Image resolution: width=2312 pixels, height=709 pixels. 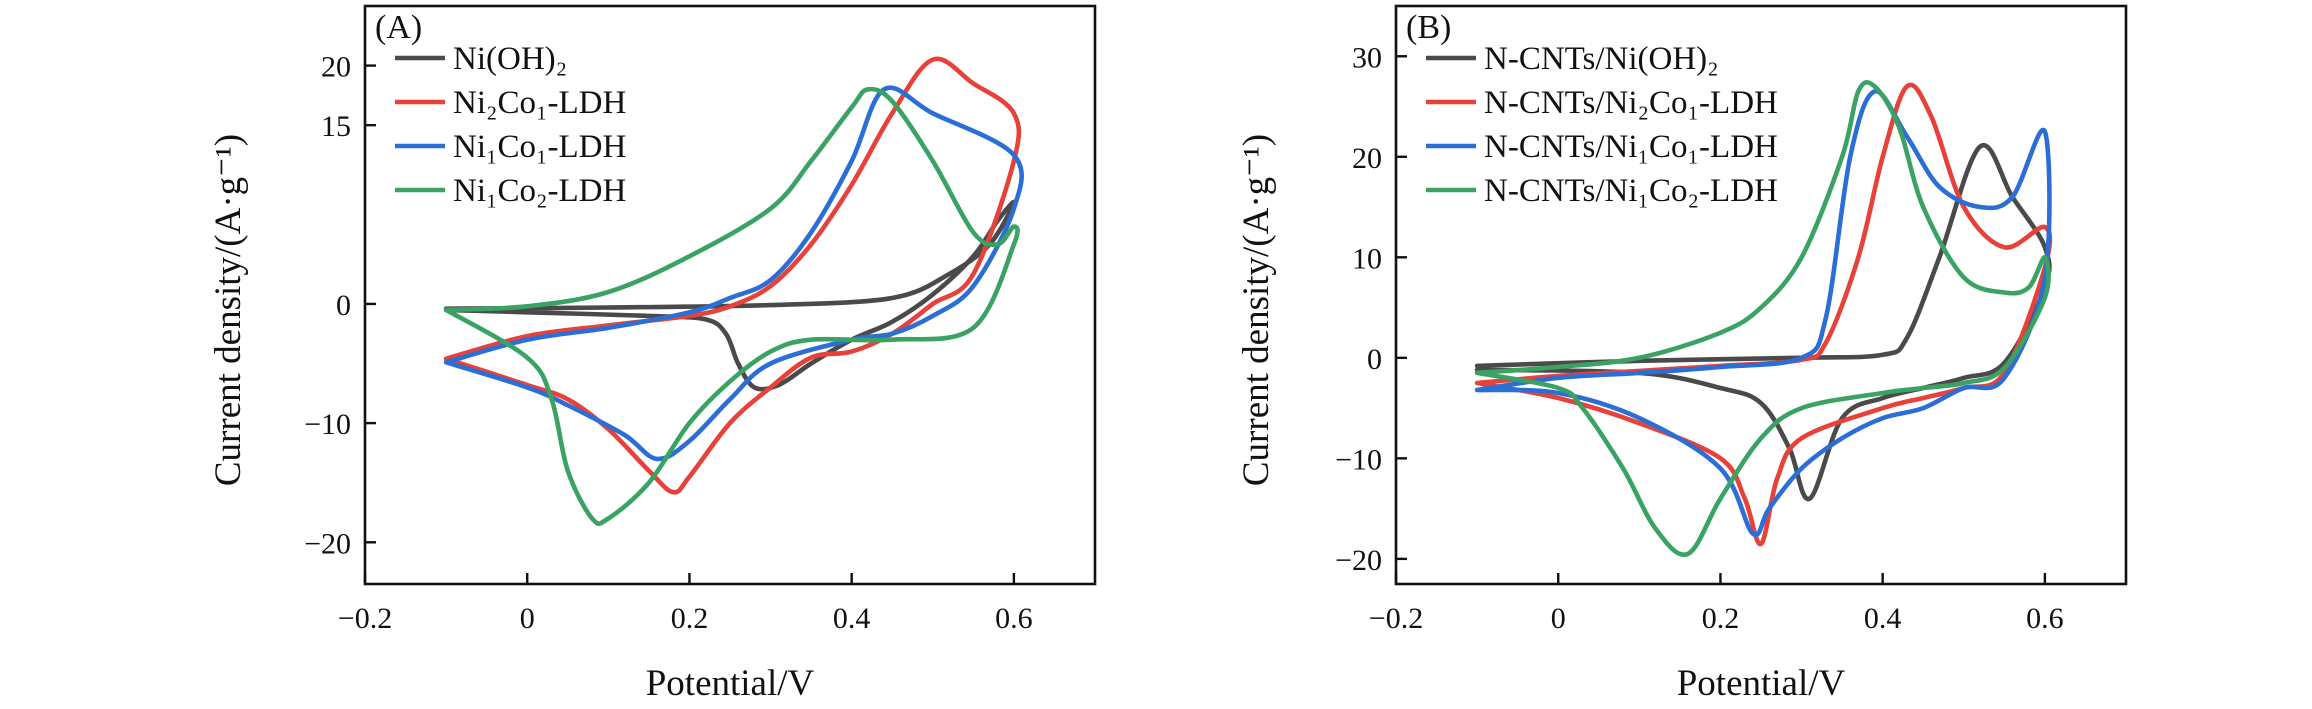 I want to click on x-tick-label-b: 0.6, so click(x=2045, y=618).